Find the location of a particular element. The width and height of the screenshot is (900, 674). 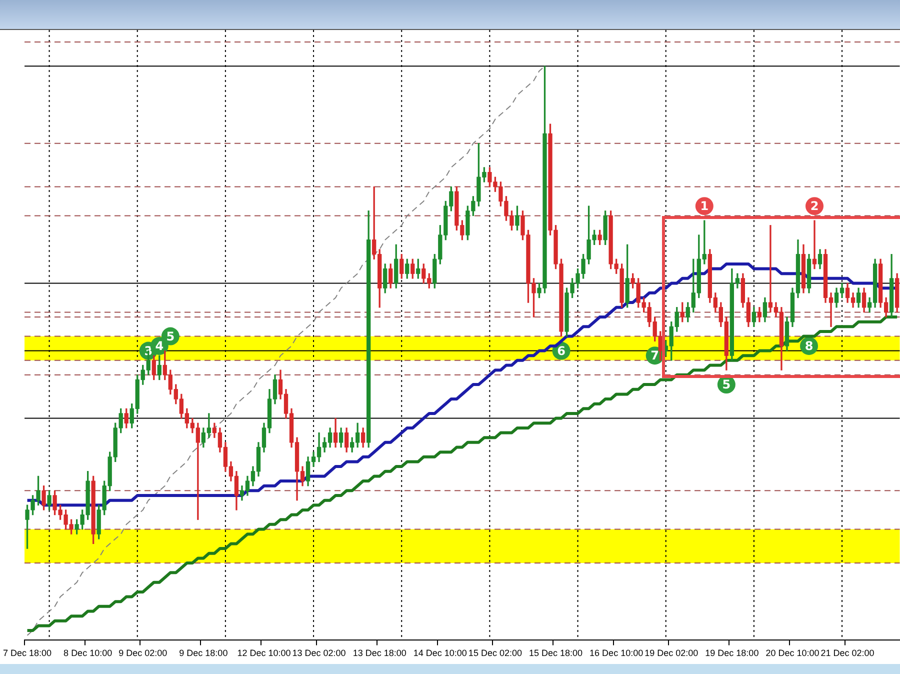

x-tick-label: 15 Dec 18:00 is located at coordinates (555, 653).